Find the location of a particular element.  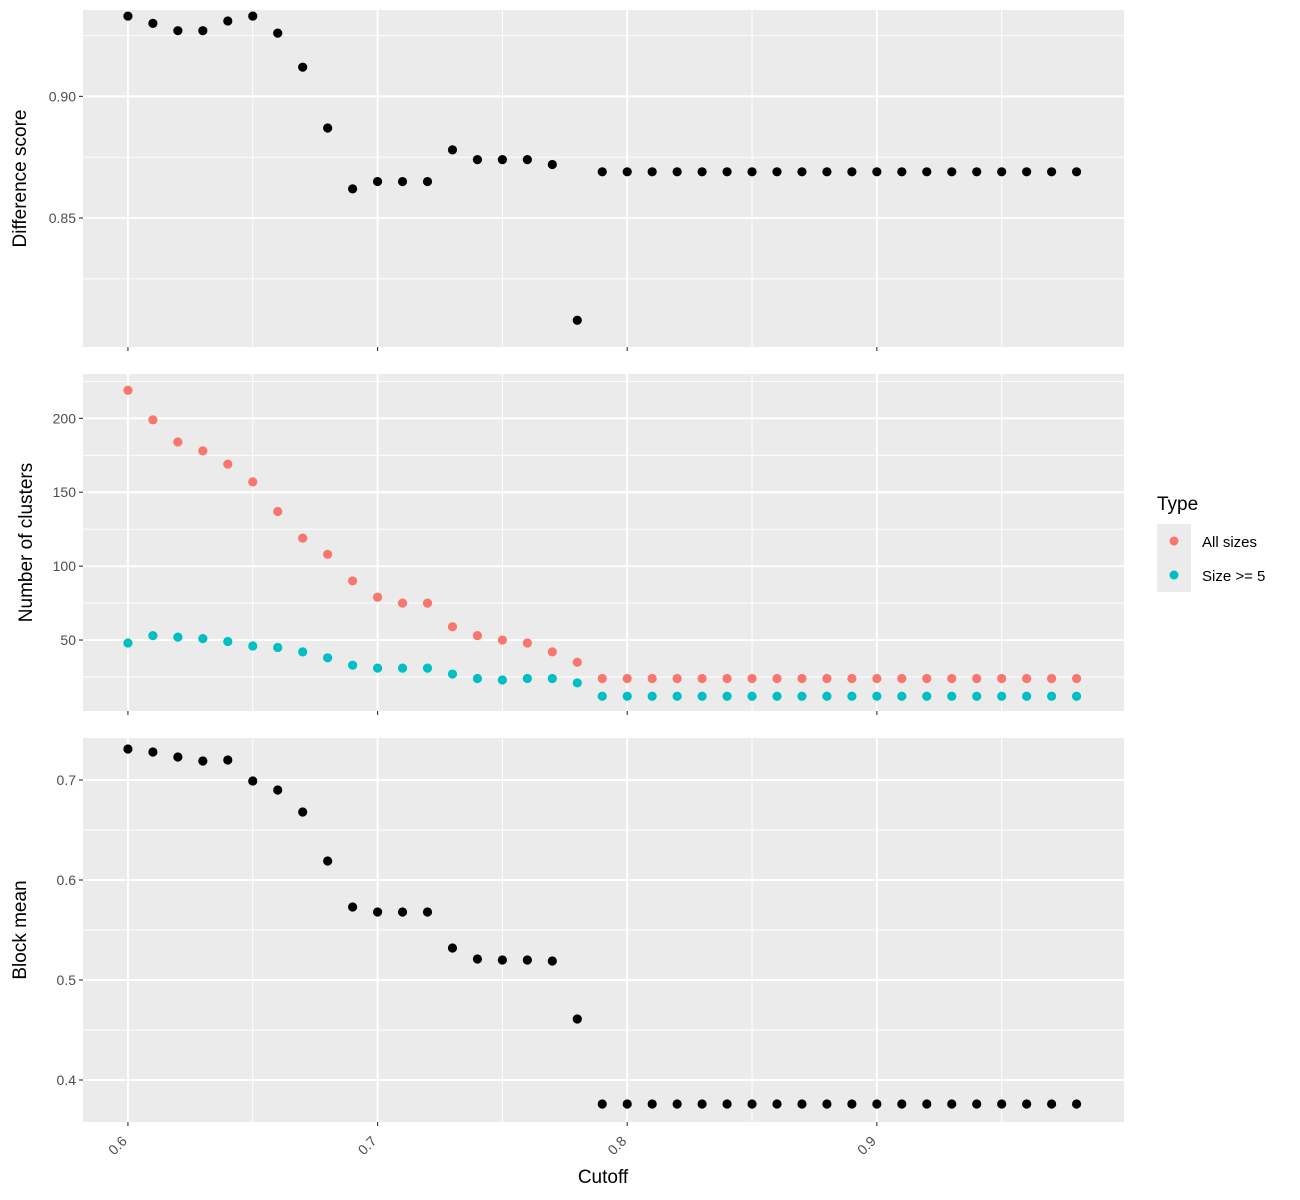

legend: Type All sizes Size >= 5 is located at coordinates (1211, 543).